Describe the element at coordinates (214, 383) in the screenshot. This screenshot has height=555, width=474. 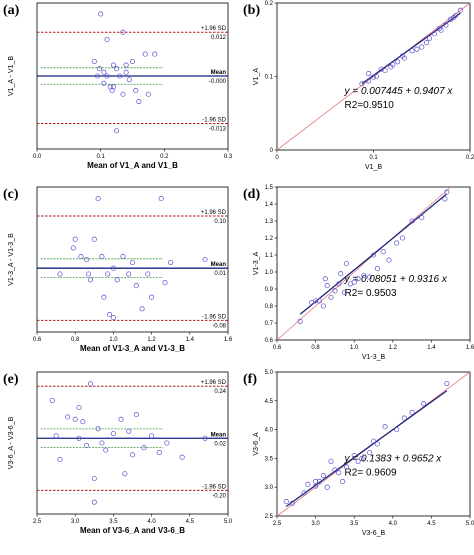
I see `upper-limit-label: +1.96 SD` at that location.